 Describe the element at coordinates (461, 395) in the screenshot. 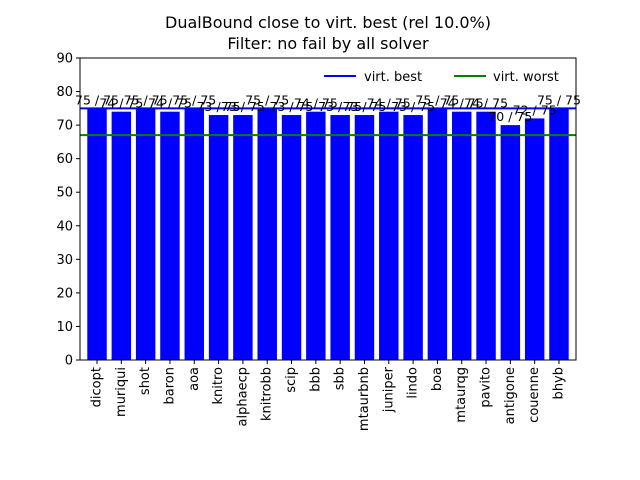

I see `x-tick-label-mtaurqg: mtaurqg` at that location.